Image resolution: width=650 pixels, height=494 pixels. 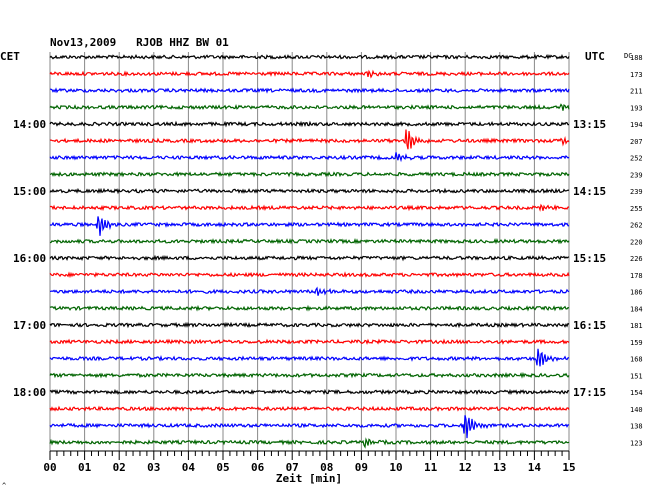 I want to click on dc-offset-label: 168, so click(x=636, y=360).